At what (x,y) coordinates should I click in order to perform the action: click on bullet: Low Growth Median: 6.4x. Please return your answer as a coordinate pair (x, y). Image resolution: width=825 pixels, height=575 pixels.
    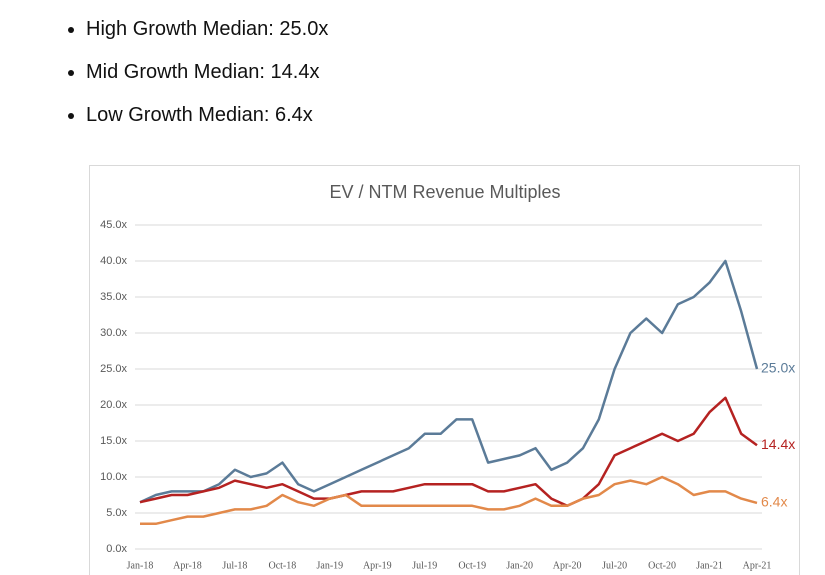
    Looking at the image, I should click on (207, 115).